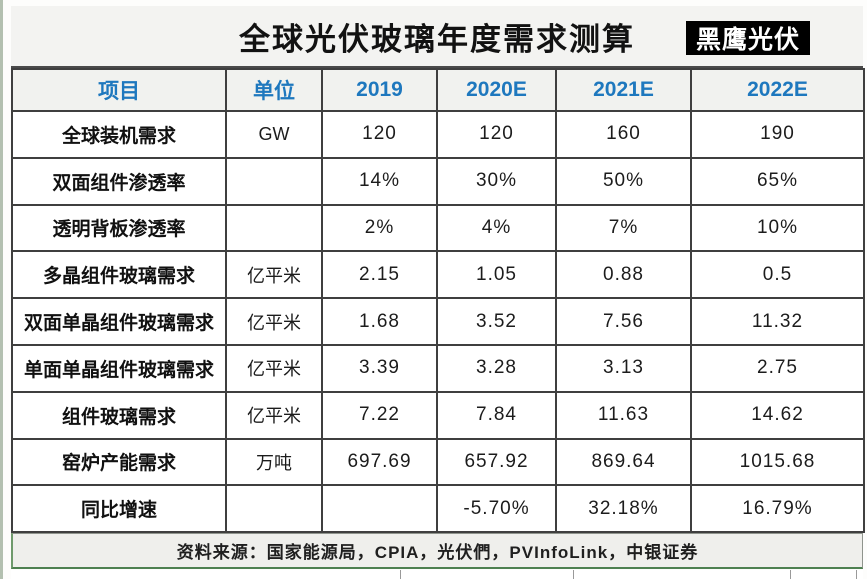 Image resolution: width=867 pixels, height=579 pixels. What do you see at coordinates (119, 509) in the screenshot?
I see `row-label: 同比增速` at bounding box center [119, 509].